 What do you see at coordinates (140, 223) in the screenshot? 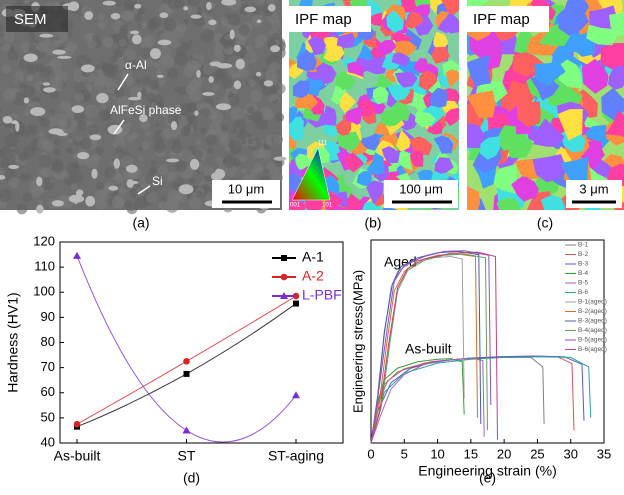
I see `caption: (a)` at bounding box center [140, 223].